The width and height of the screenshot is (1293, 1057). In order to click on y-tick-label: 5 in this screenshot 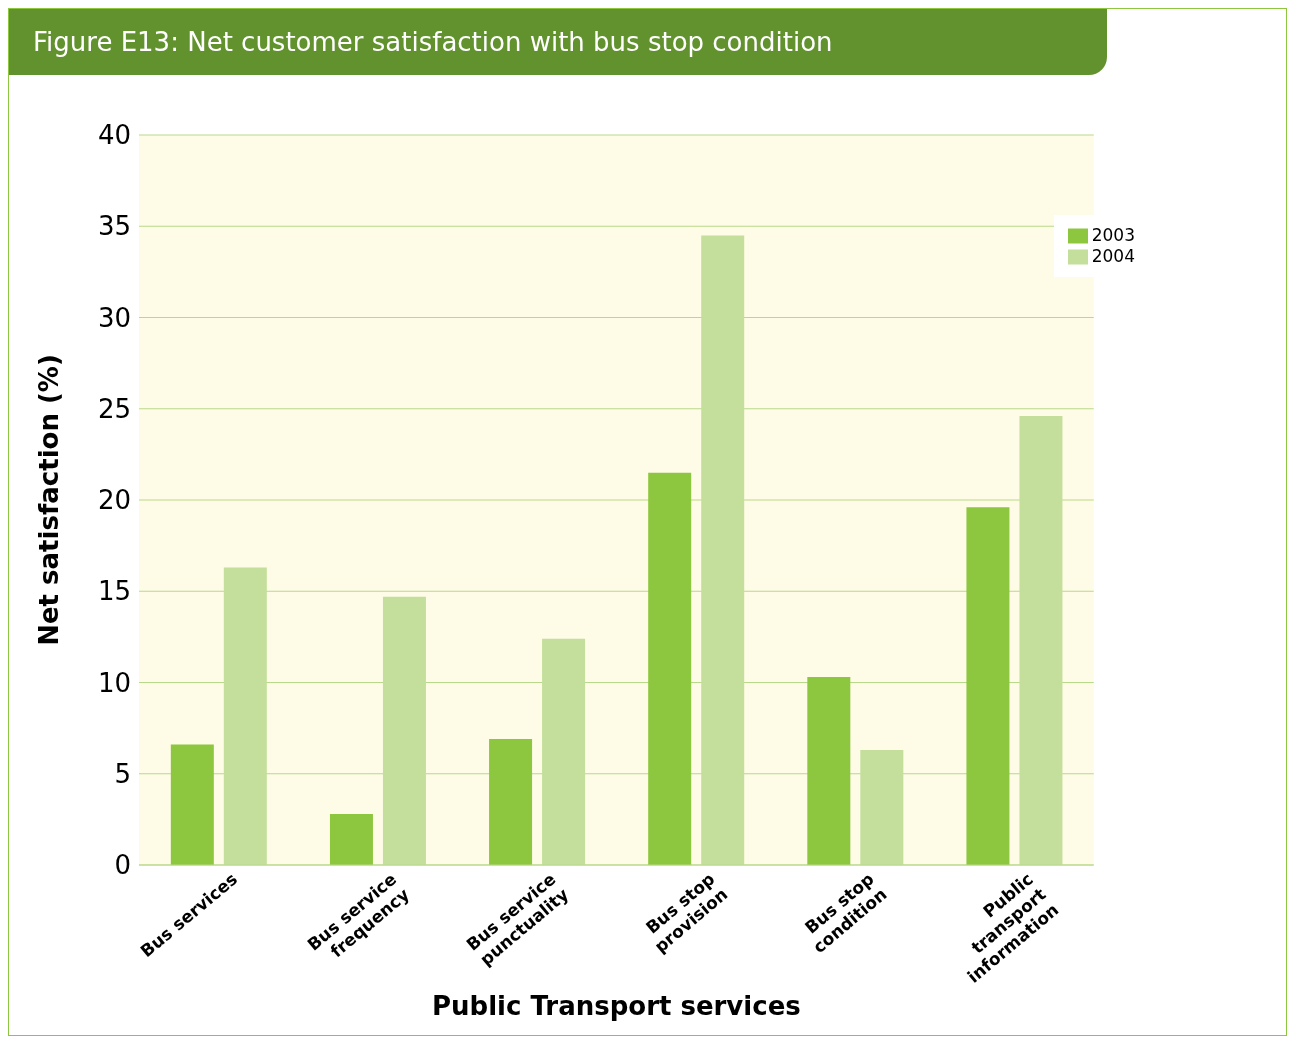, I will do `click(122, 773)`.